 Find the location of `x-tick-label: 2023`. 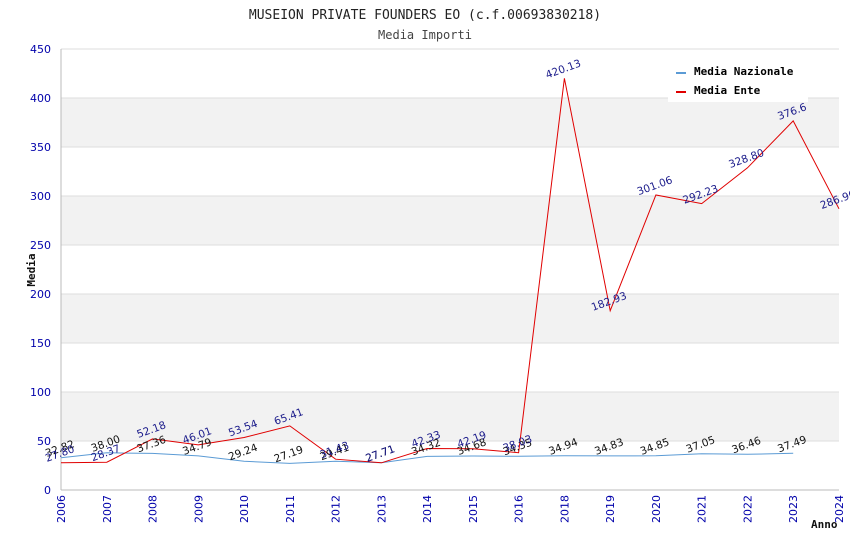

x-tick-label: 2023 is located at coordinates (793, 509).